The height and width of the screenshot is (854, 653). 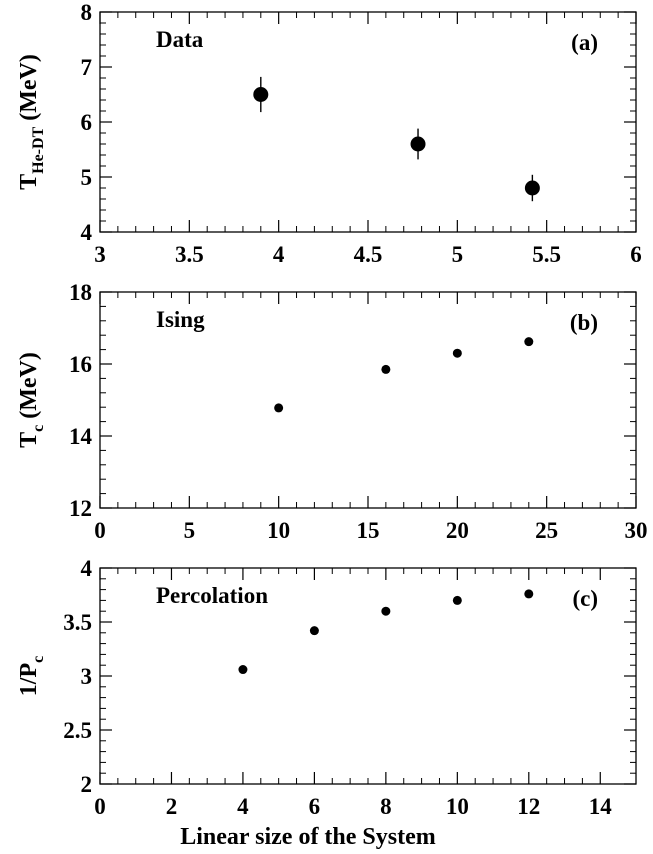 What do you see at coordinates (546, 530) in the screenshot?
I see `x-tick-label: 25` at bounding box center [546, 530].